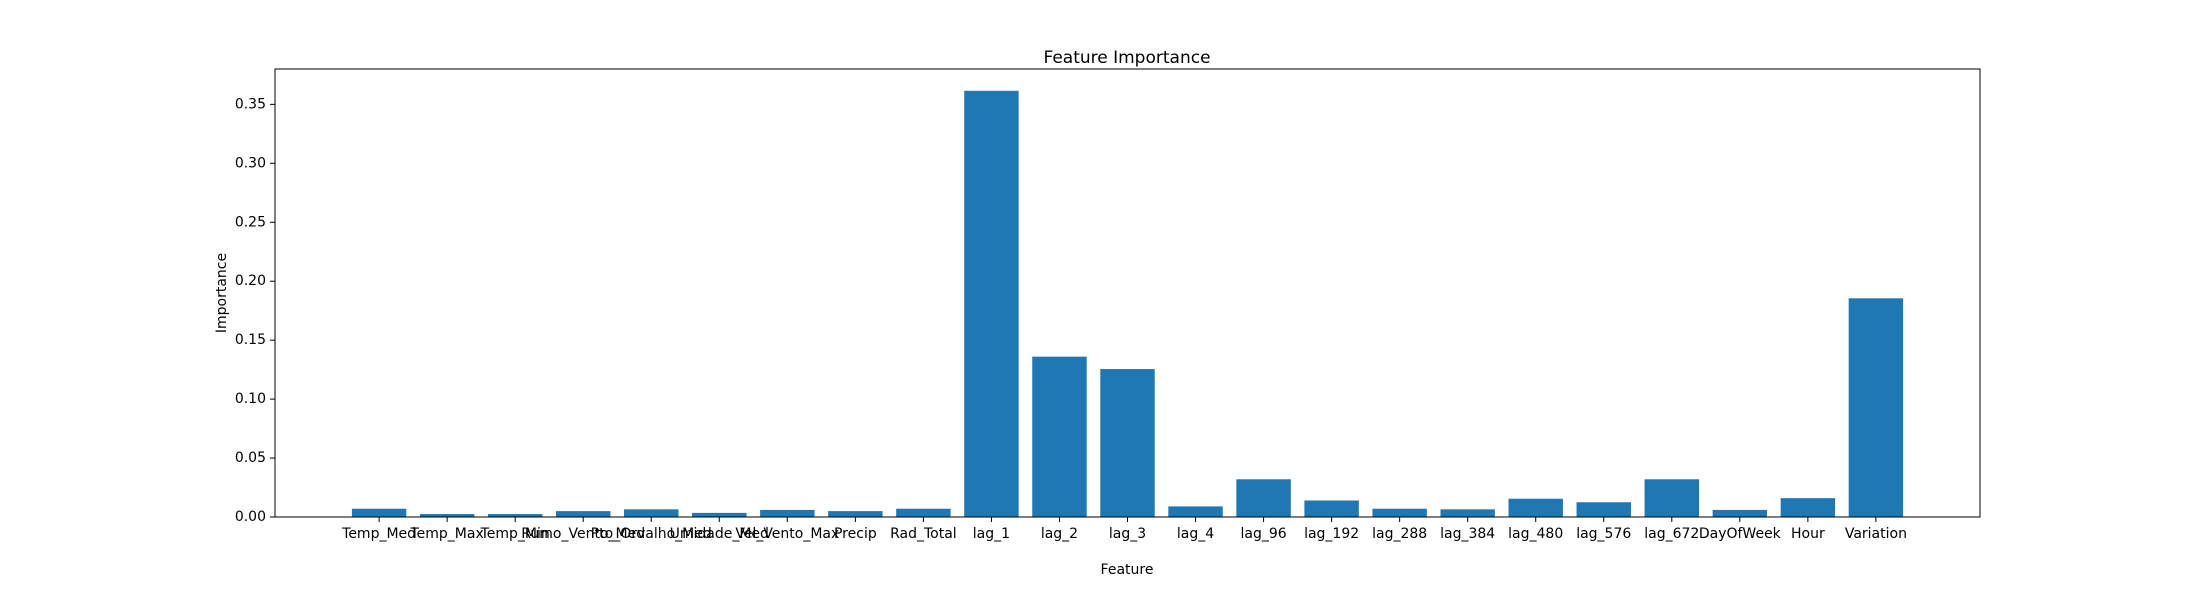  Describe the element at coordinates (1467, 534) in the screenshot. I see `x-tick-label: lag_384` at that location.